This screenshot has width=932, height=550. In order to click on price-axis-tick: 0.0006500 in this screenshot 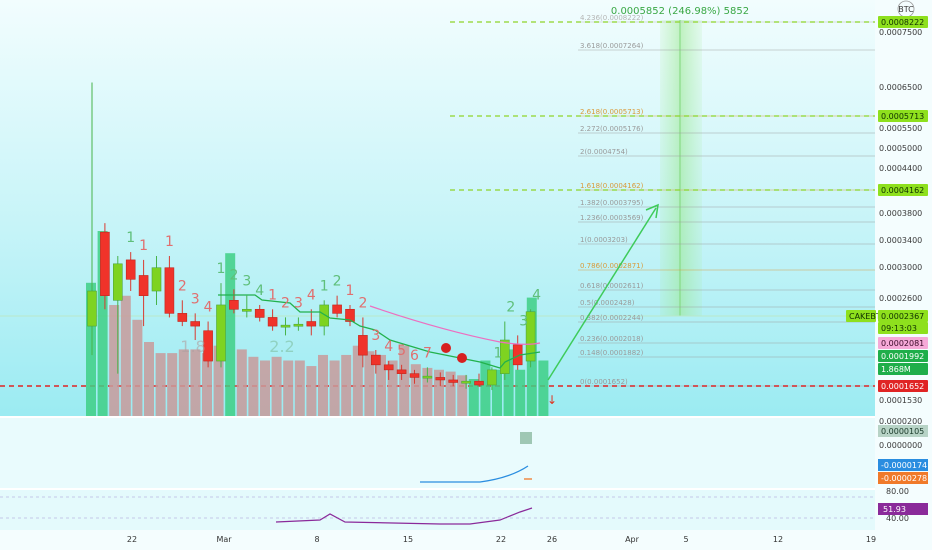, I will do `click(900, 87)`.